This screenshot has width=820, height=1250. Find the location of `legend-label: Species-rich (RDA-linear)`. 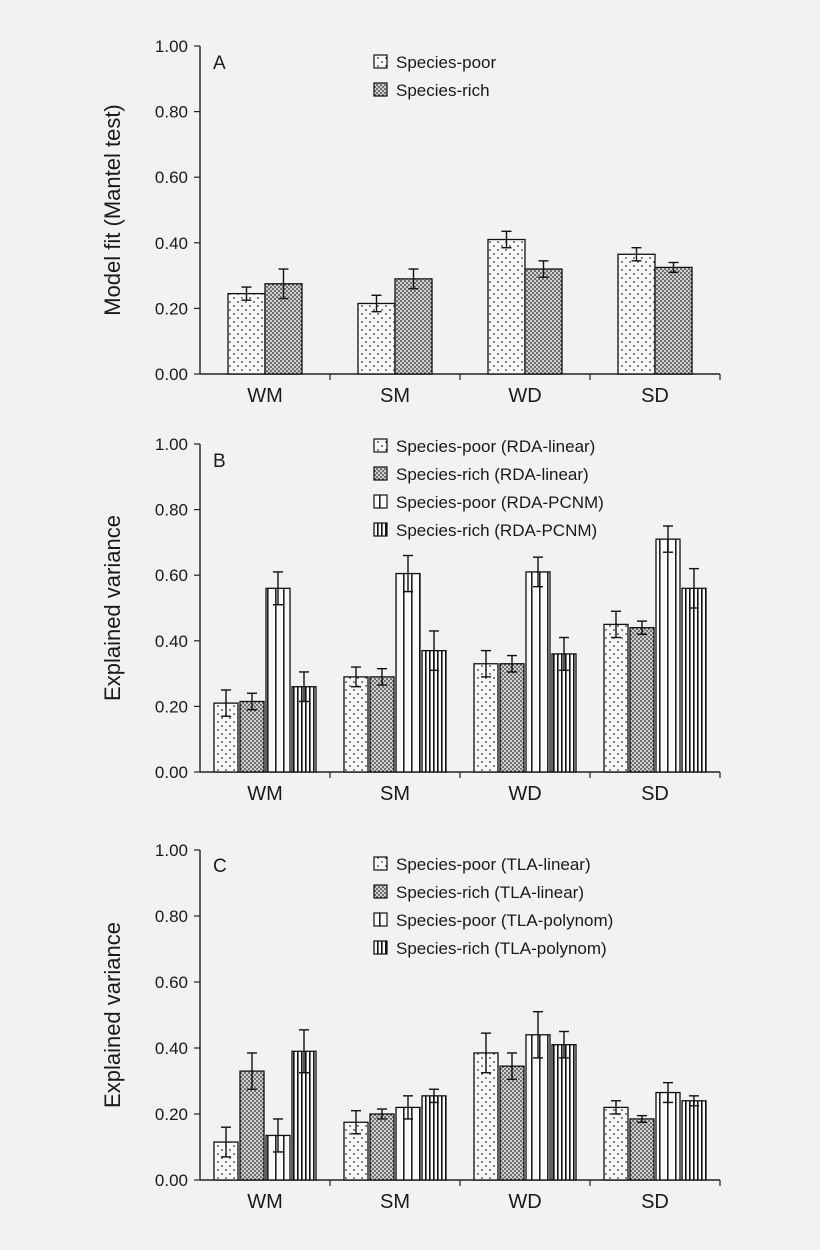

legend-label: Species-rich (RDA-linear) is located at coordinates (492, 474).